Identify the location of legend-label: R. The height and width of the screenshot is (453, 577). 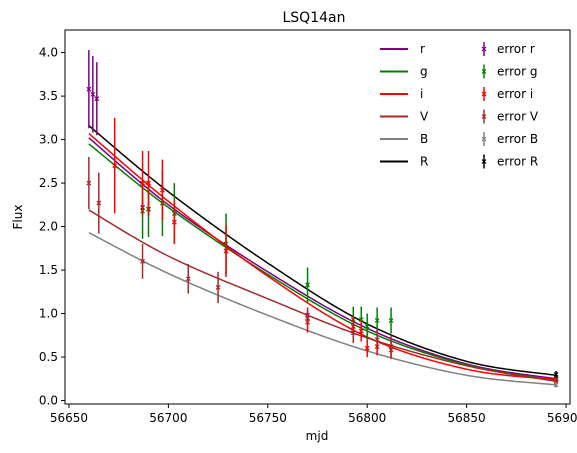
(424, 162).